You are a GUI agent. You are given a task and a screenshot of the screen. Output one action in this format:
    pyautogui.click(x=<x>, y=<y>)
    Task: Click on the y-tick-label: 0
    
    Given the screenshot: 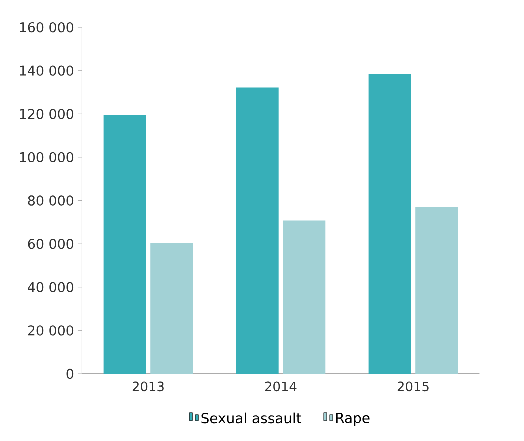 What is the action you would take?
    pyautogui.click(x=70, y=374)
    